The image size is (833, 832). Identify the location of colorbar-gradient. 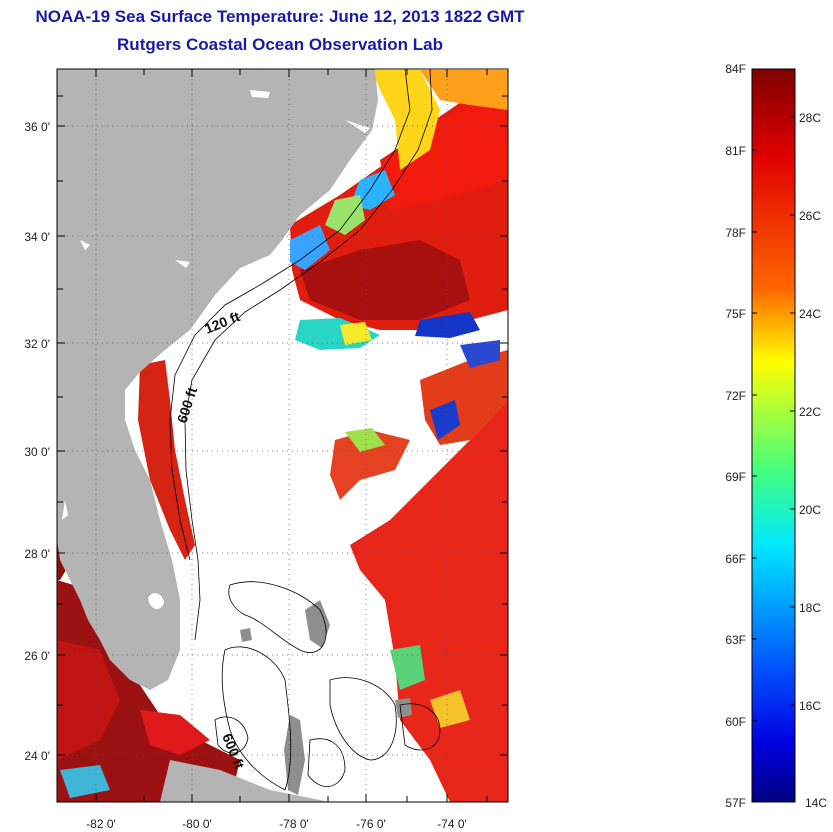
(773, 435).